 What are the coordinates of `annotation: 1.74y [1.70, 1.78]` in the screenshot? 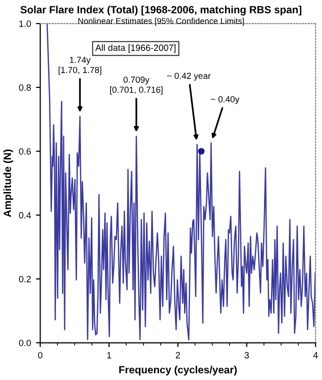 It's located at (80, 65).